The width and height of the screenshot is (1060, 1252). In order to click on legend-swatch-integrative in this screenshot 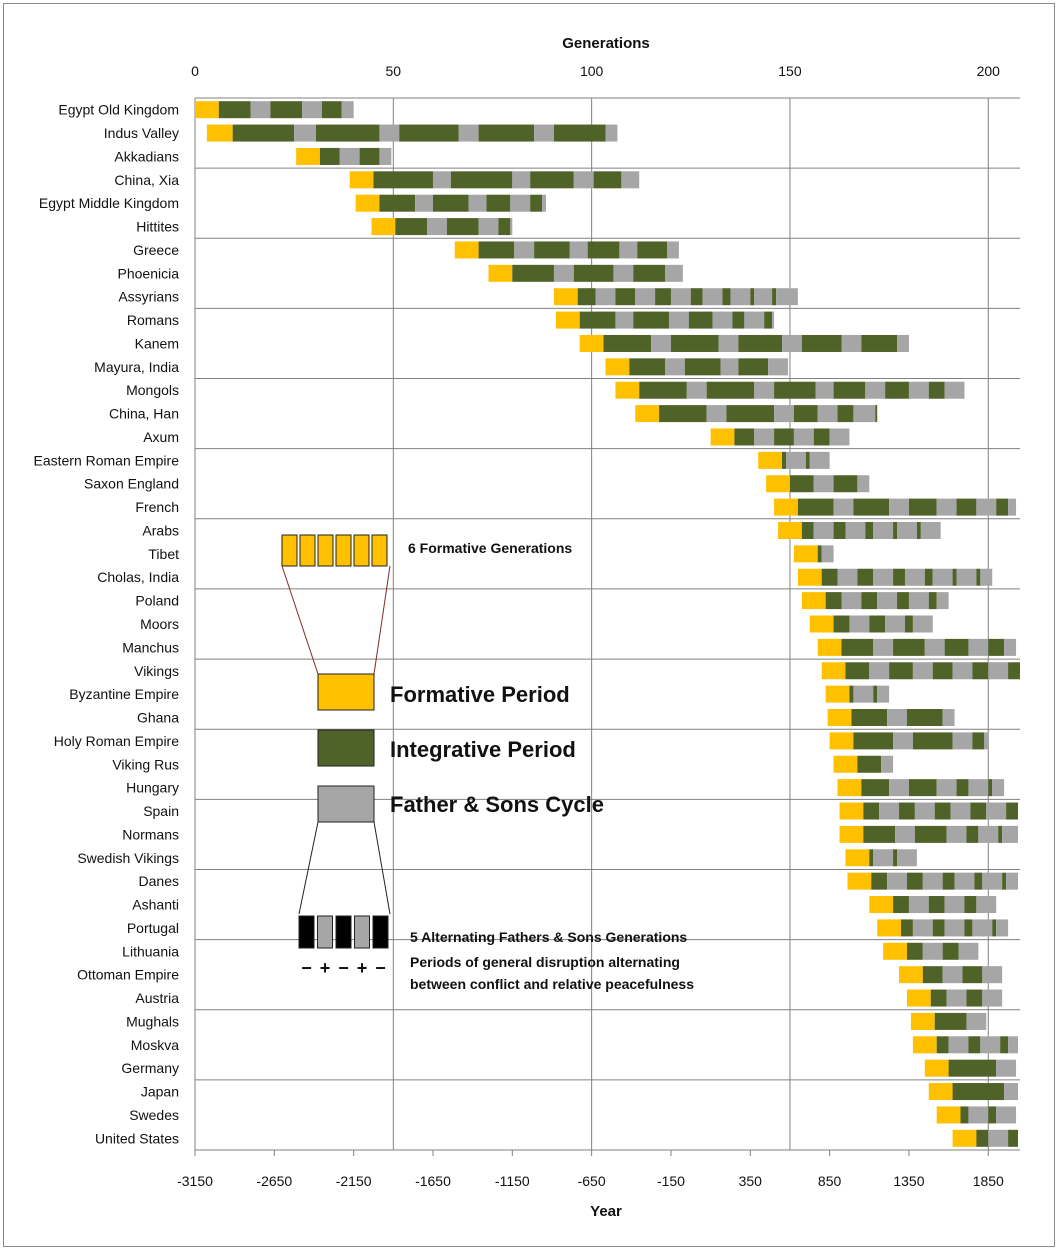, I will do `click(346, 748)`.